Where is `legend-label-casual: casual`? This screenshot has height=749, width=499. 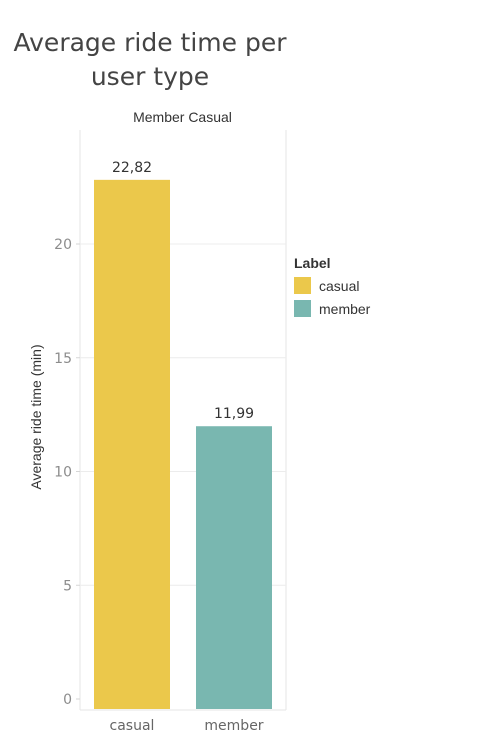
legend-label-casual: casual is located at coordinates (339, 285).